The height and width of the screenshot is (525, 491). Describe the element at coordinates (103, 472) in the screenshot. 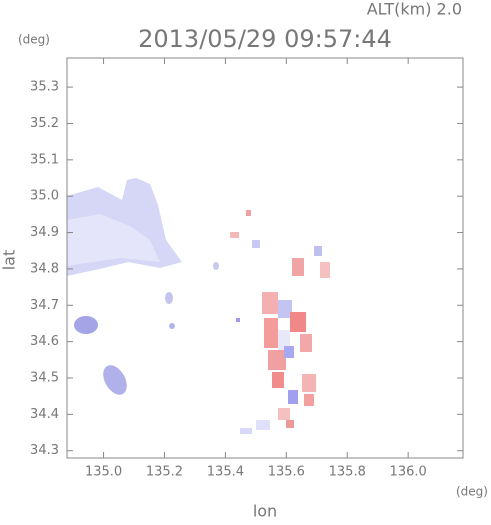

I see `x-tick-label: 135.0` at that location.